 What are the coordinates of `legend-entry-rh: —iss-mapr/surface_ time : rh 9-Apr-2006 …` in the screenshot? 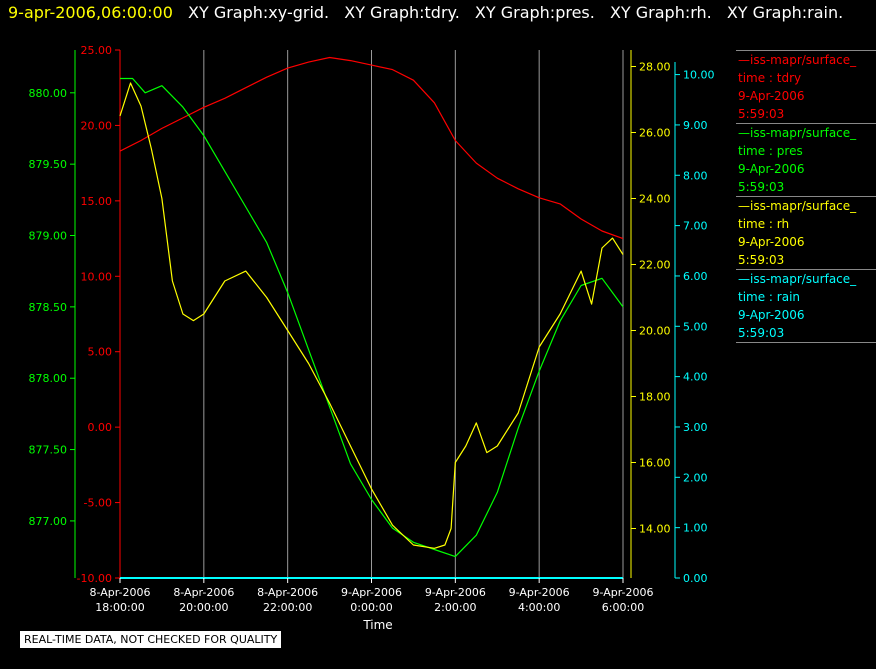 It's located at (806, 232).